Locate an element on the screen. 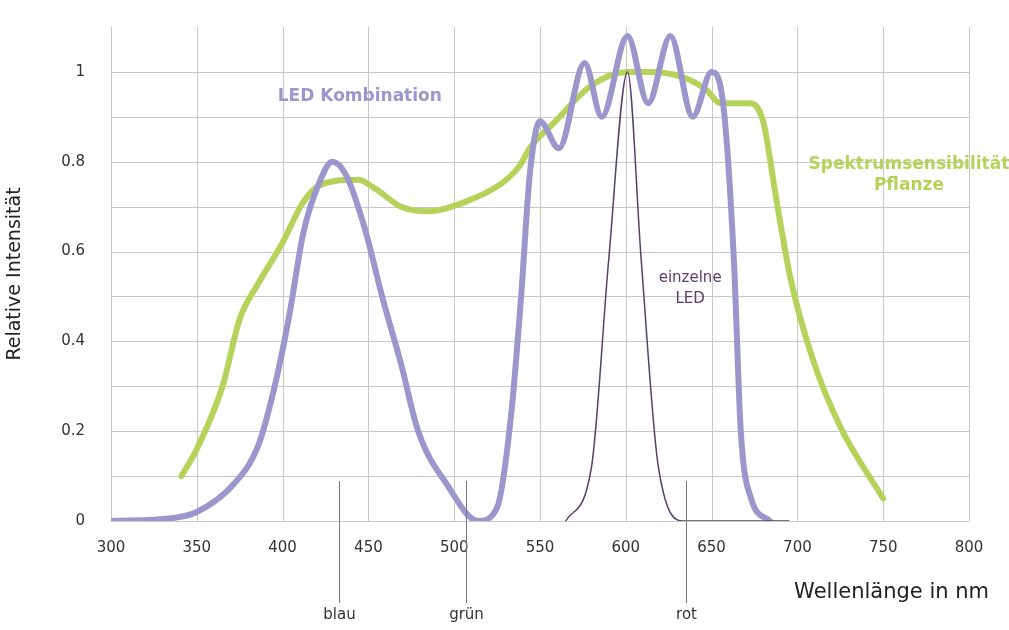  y-tick-label: 0.8 is located at coordinates (73, 160).